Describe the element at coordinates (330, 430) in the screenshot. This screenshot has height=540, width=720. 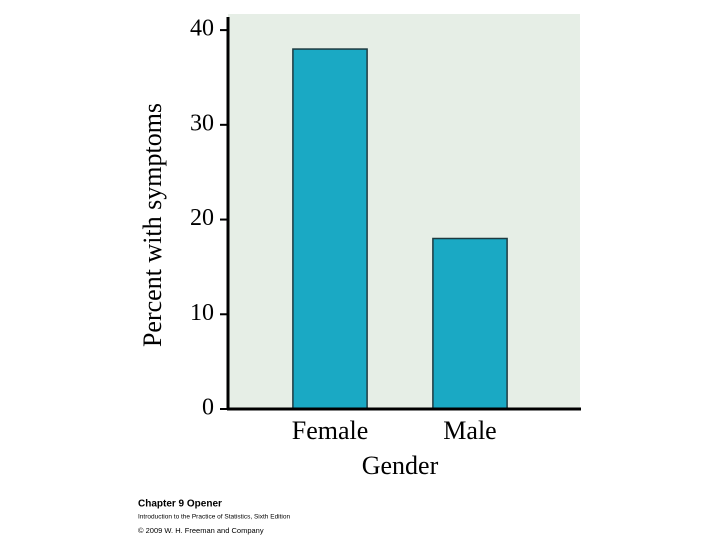
I see `x-tick-label: Female` at that location.